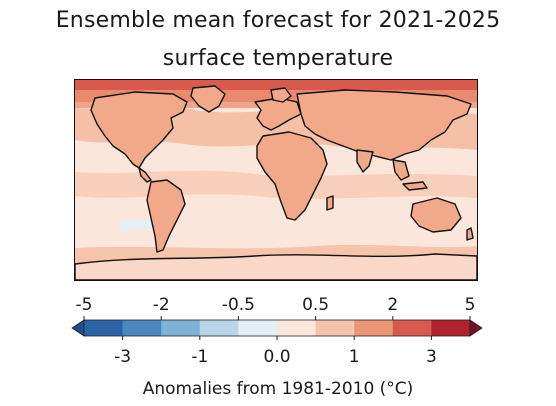  I want to click on colorbar-top-tick-label: -2, so click(161, 305).